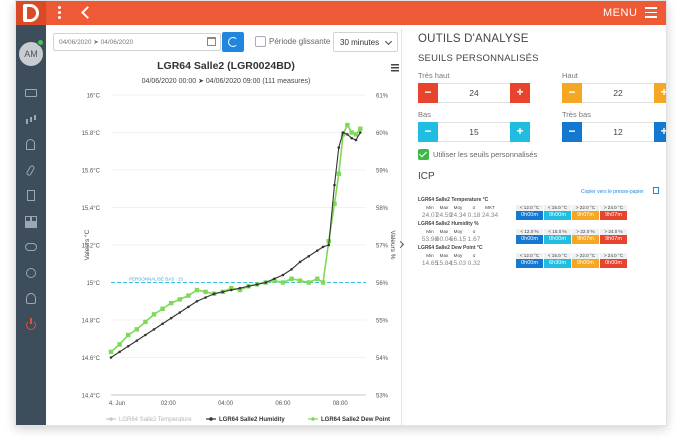  What do you see at coordinates (31, 221) in the screenshot?
I see `grid-icon` at bounding box center [31, 221].